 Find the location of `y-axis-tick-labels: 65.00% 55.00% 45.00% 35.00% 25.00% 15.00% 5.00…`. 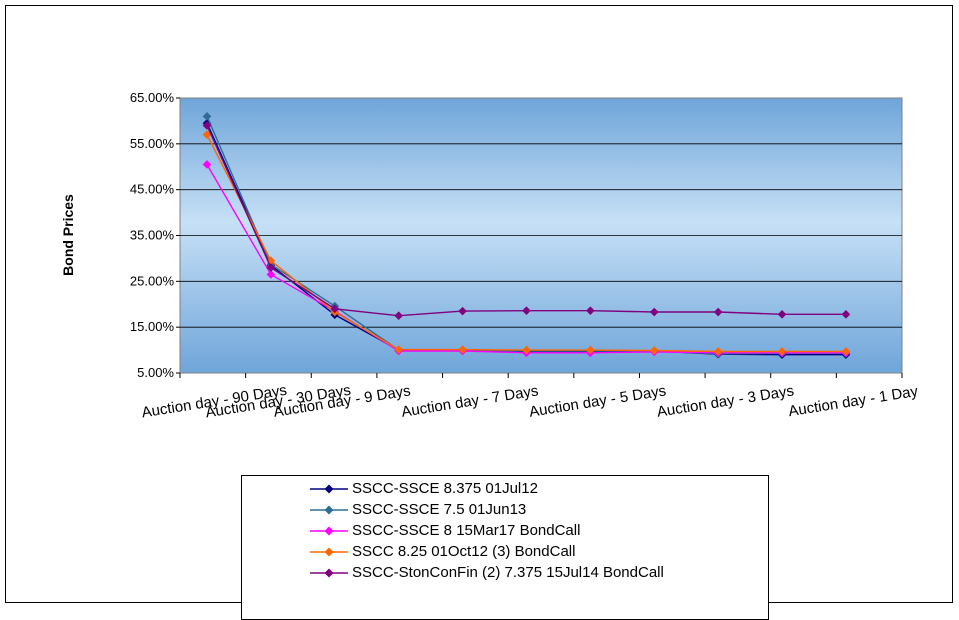

y-axis-tick-labels: 65.00% 55.00% 45.00% 35.00% 25.00% 15.00% 5.00… is located at coordinates (155, 235).